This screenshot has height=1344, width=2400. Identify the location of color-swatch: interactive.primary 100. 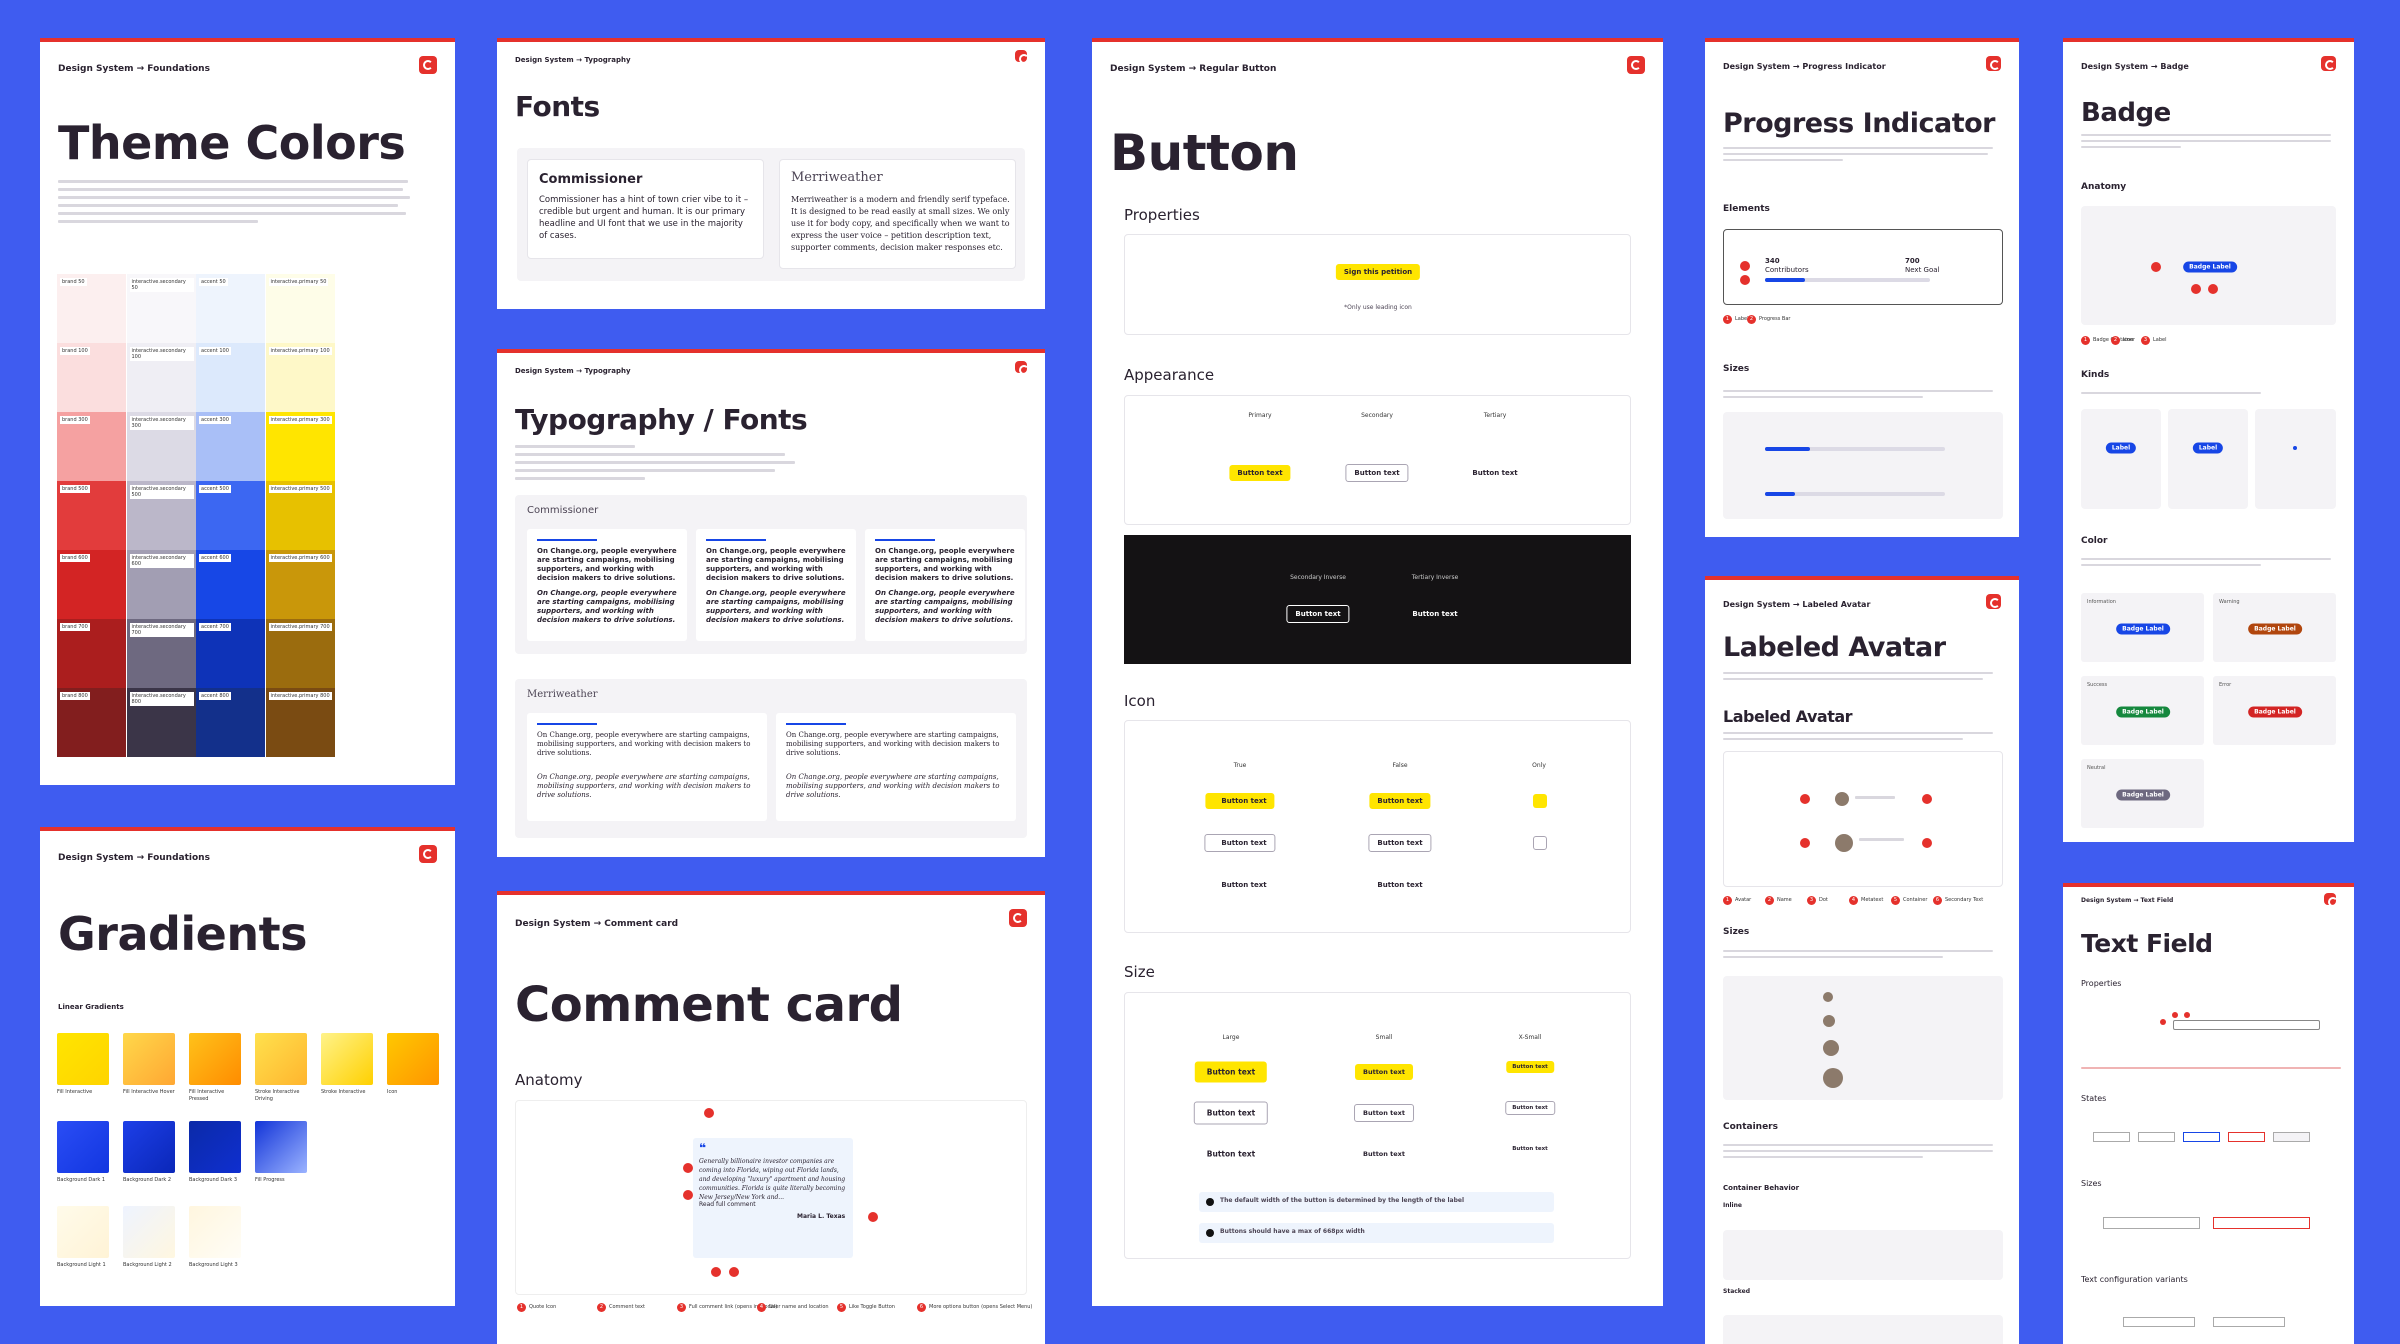
(300, 377).